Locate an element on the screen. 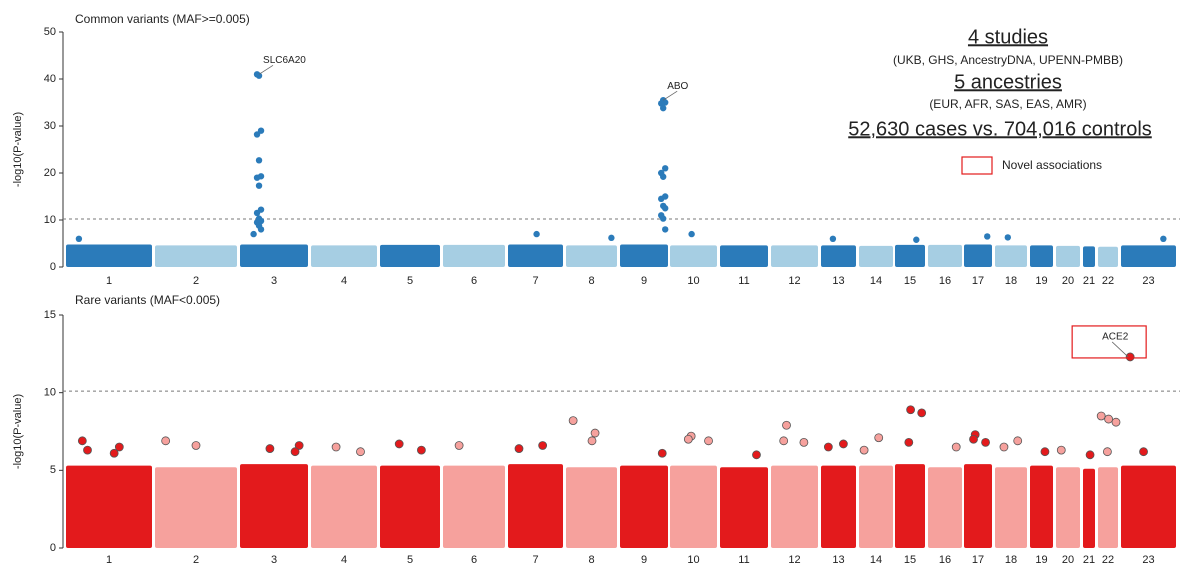  x-tick-label: 19 is located at coordinates (1041, 281).